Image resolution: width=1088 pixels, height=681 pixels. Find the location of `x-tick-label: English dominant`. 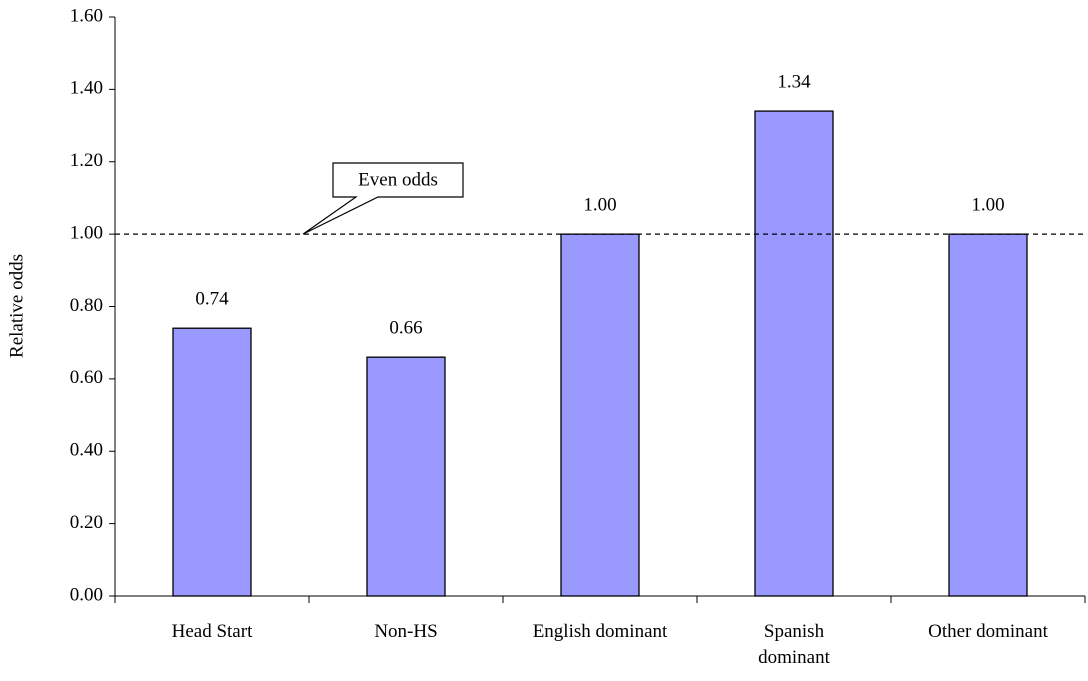

x-tick-label: English dominant is located at coordinates (600, 631).